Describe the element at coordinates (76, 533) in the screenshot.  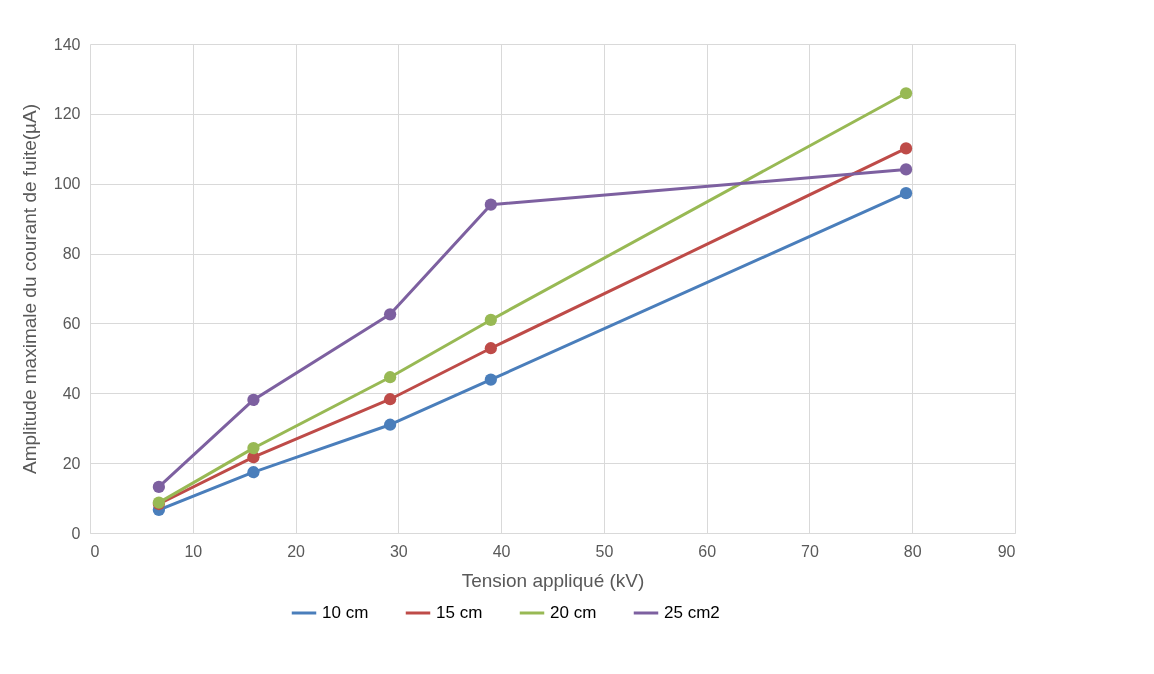
I see `y-tick-label: 0` at that location.